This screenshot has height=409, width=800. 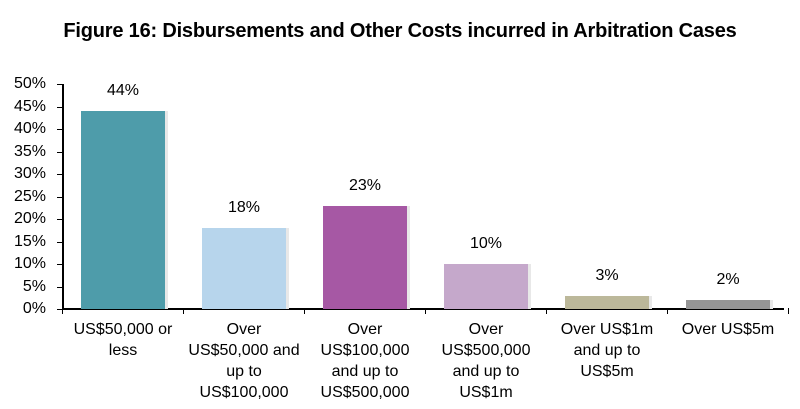 I want to click on category-label: Over US$100,000 and up to US$500,000, so click(x=365, y=361).